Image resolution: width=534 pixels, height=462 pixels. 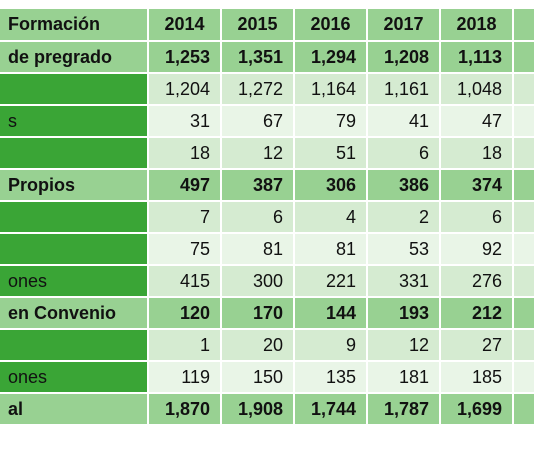 I want to click on table-row: s 31 67 79 41 47, so click(x=267, y=121).